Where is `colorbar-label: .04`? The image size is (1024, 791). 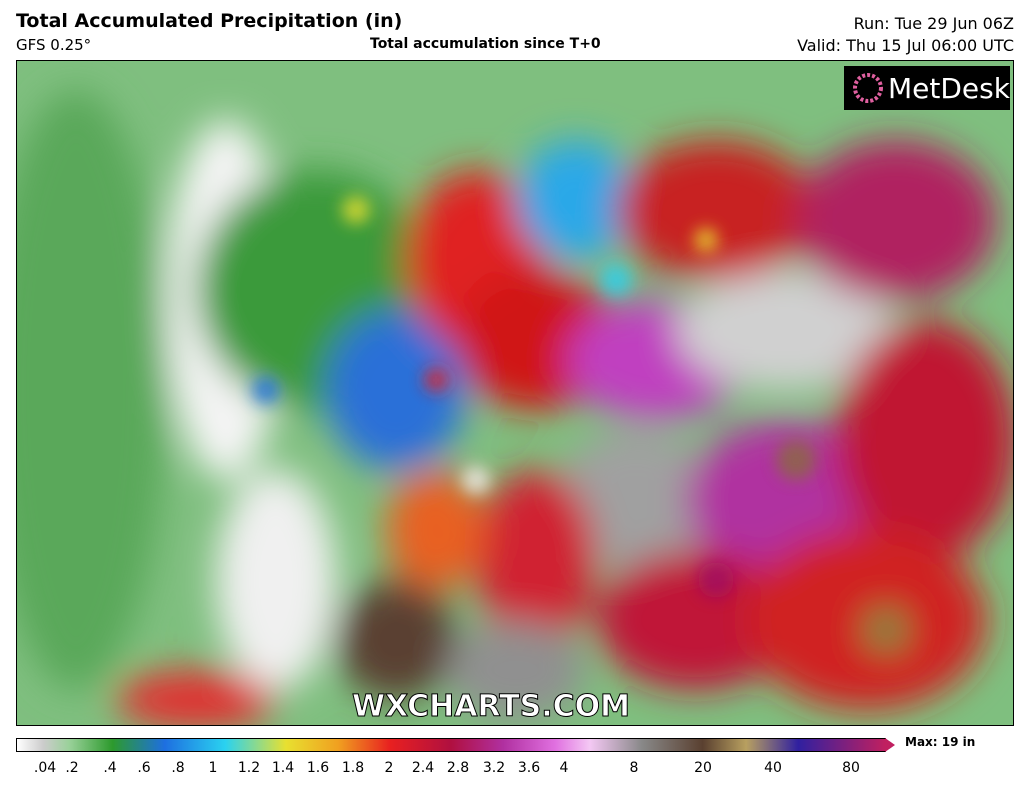 colorbar-label: .04 is located at coordinates (45, 768).